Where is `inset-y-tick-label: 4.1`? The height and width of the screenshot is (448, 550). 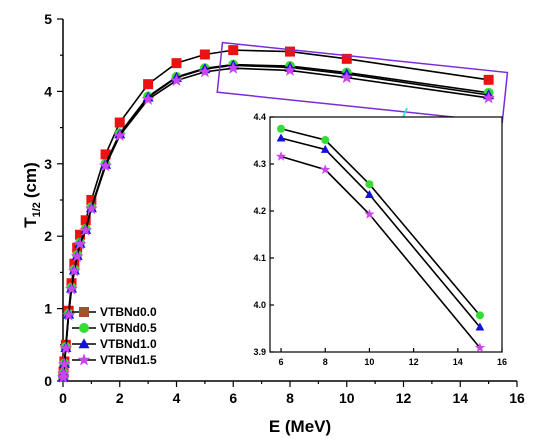
inset-y-tick-label: 4.1 is located at coordinates (259, 258).